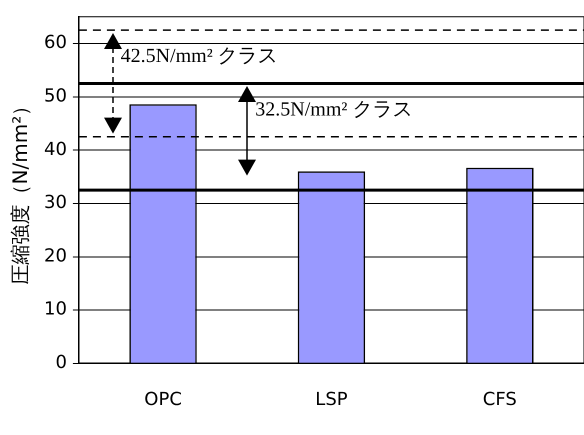 This screenshot has height=435, width=584. I want to click on y-tick-label: 40, so click(55, 149).